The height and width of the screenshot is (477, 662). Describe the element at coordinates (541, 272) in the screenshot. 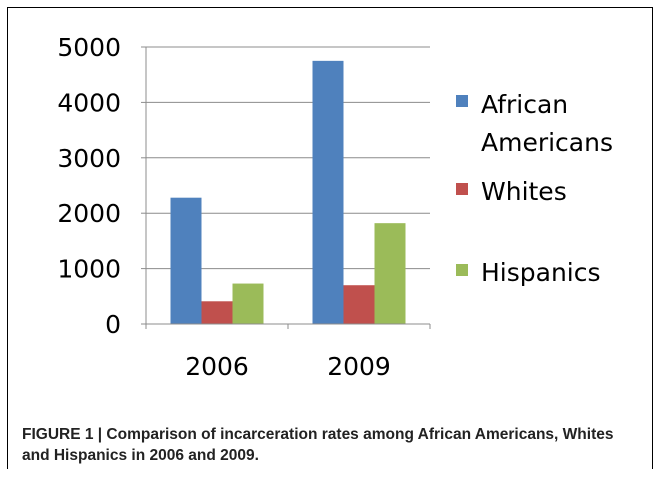

I see `legend-label-hispanics: Hispanics` at that location.